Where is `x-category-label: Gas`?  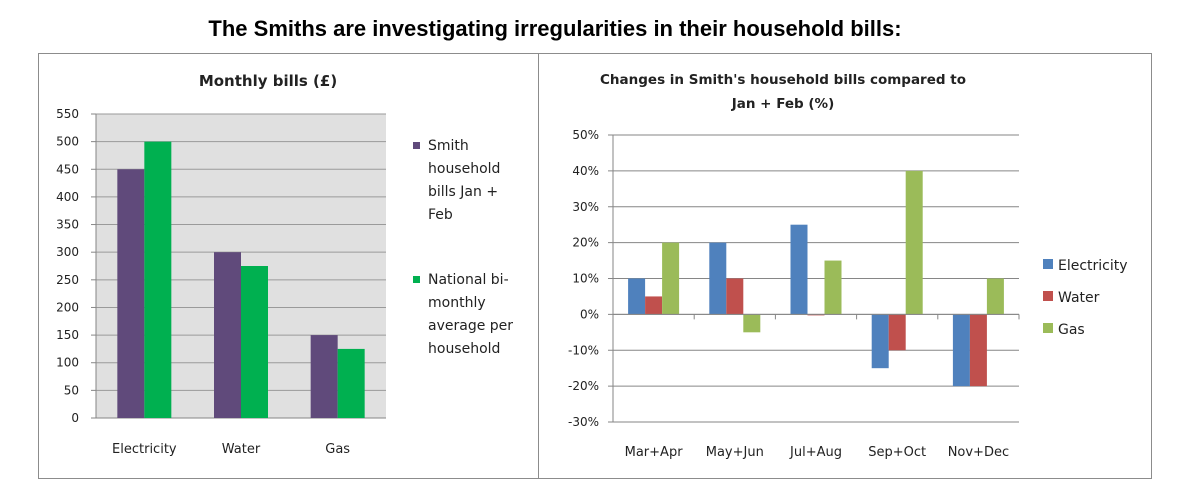
x-category-label: Gas is located at coordinates (337, 449).